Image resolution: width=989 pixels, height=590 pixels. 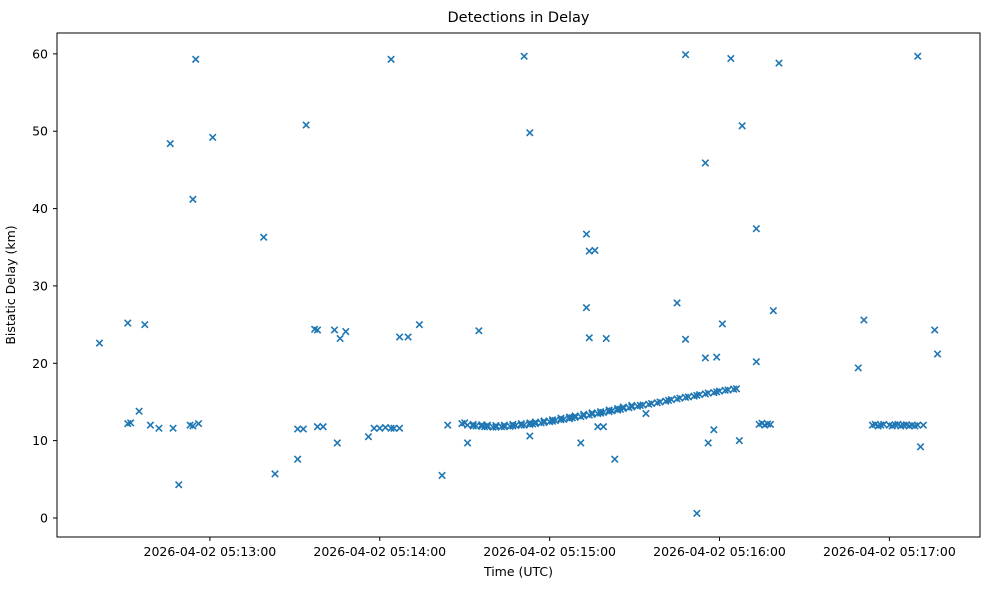 I want to click on y-tick-label: 30, so click(x=40, y=285).